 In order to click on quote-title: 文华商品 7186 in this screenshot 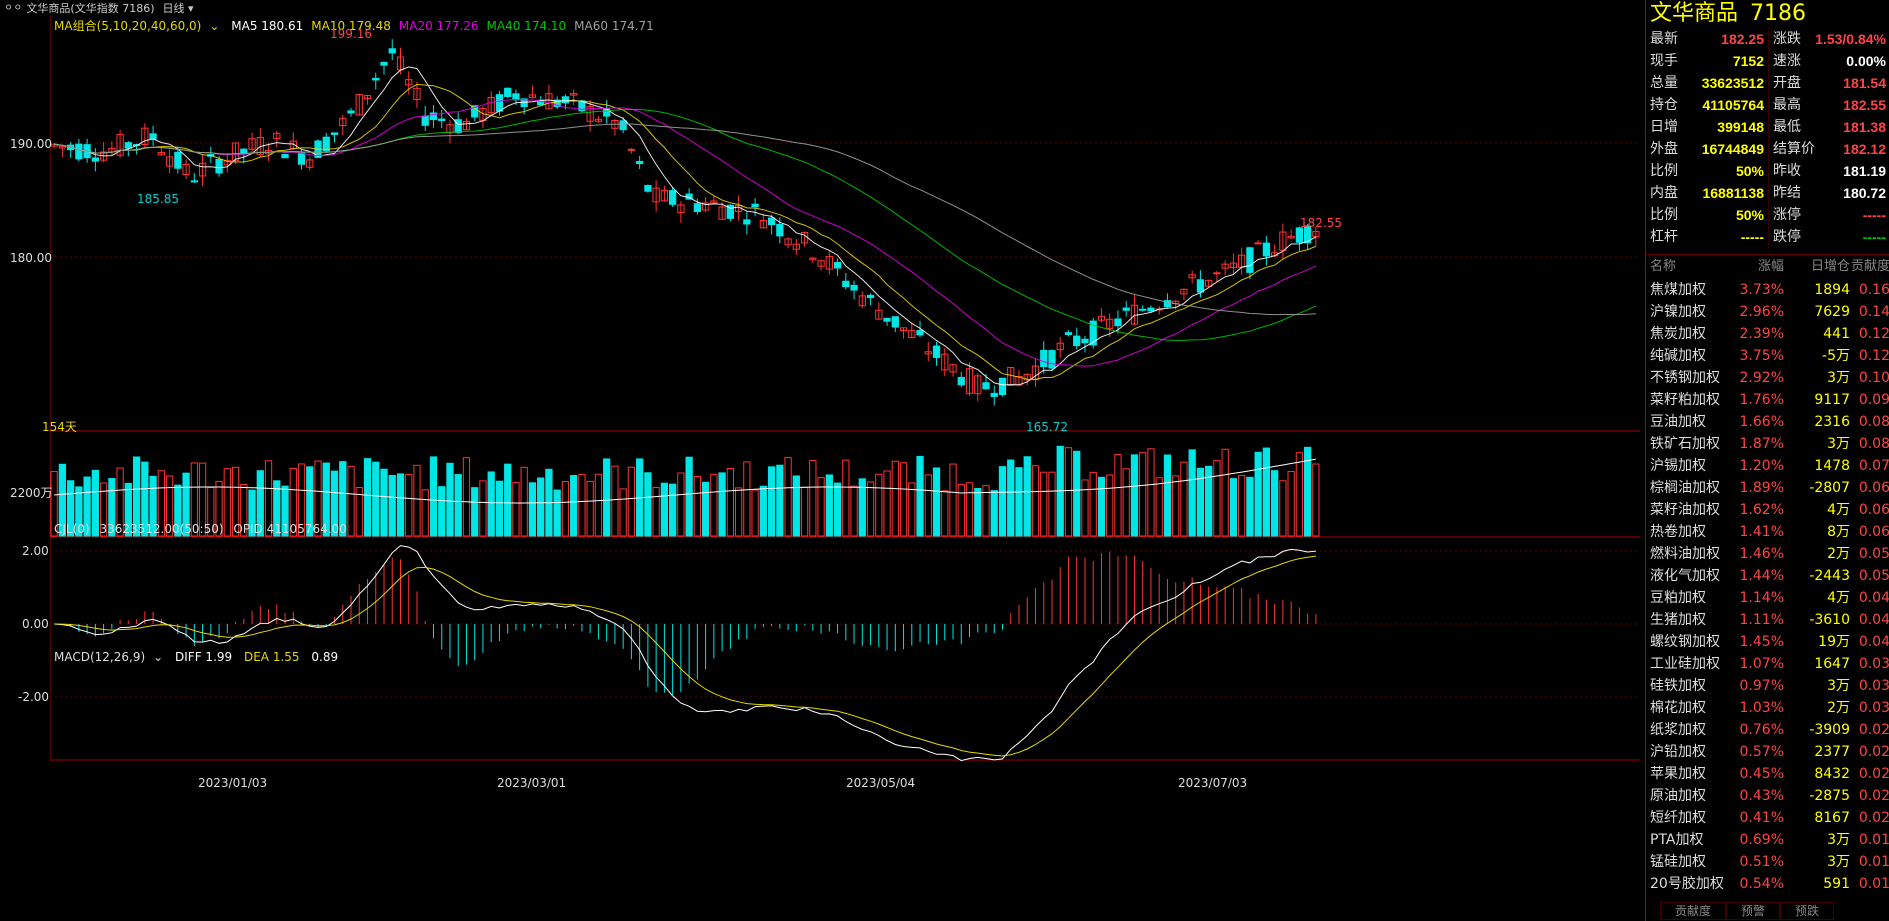, I will do `click(1767, 14)`.